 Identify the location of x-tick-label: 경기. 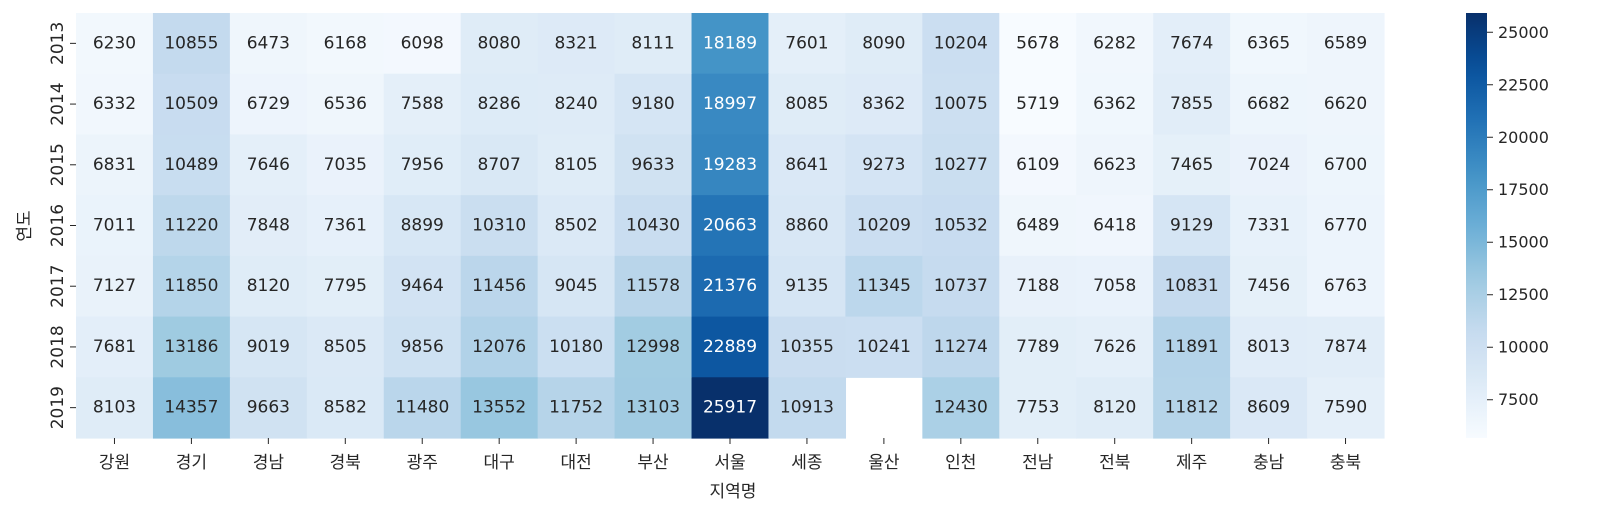
(191, 463).